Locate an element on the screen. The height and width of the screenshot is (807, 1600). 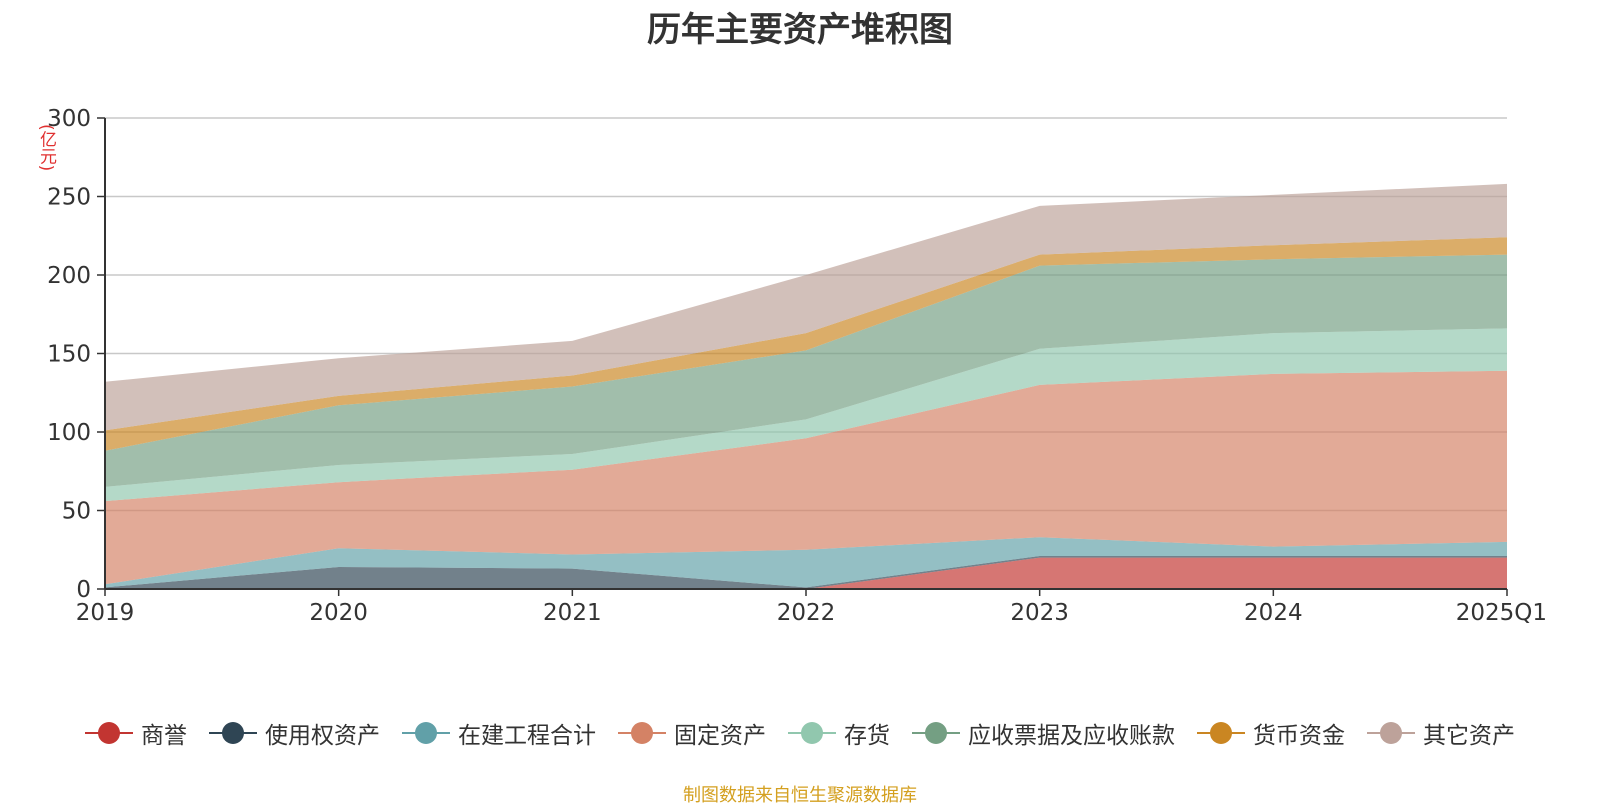
chart-title: 历年主要资产堆积图 is located at coordinates (800, 30).